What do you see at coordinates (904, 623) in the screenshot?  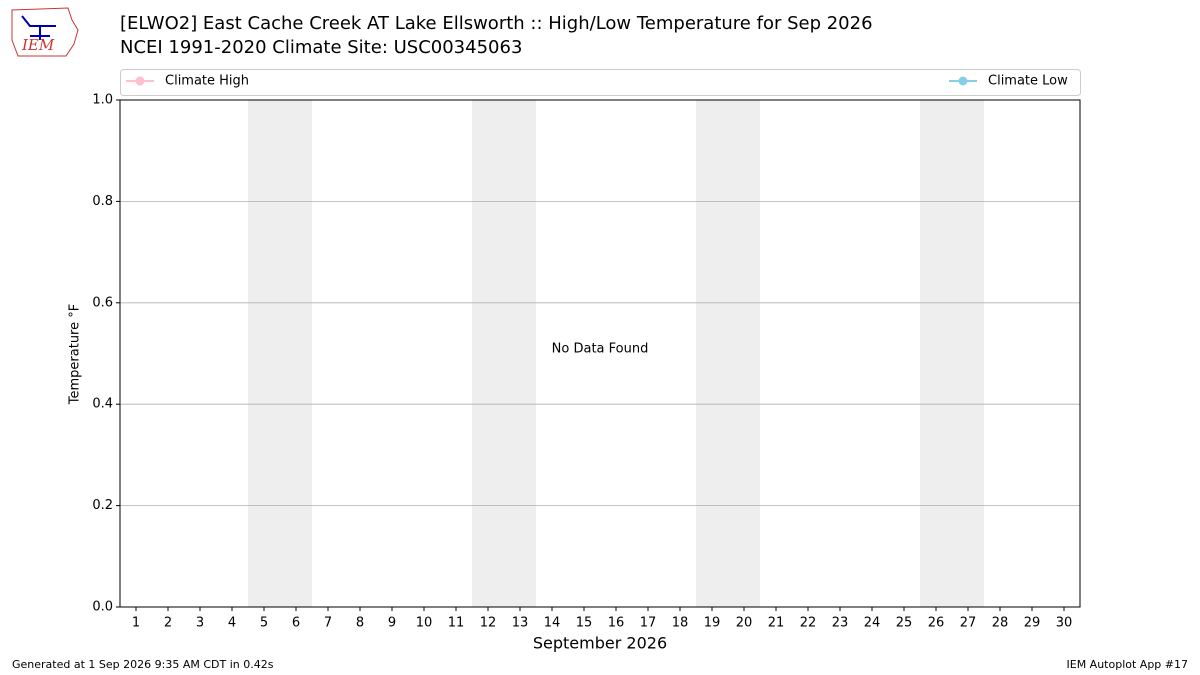 I see `x-tick-label: 25` at bounding box center [904, 623].